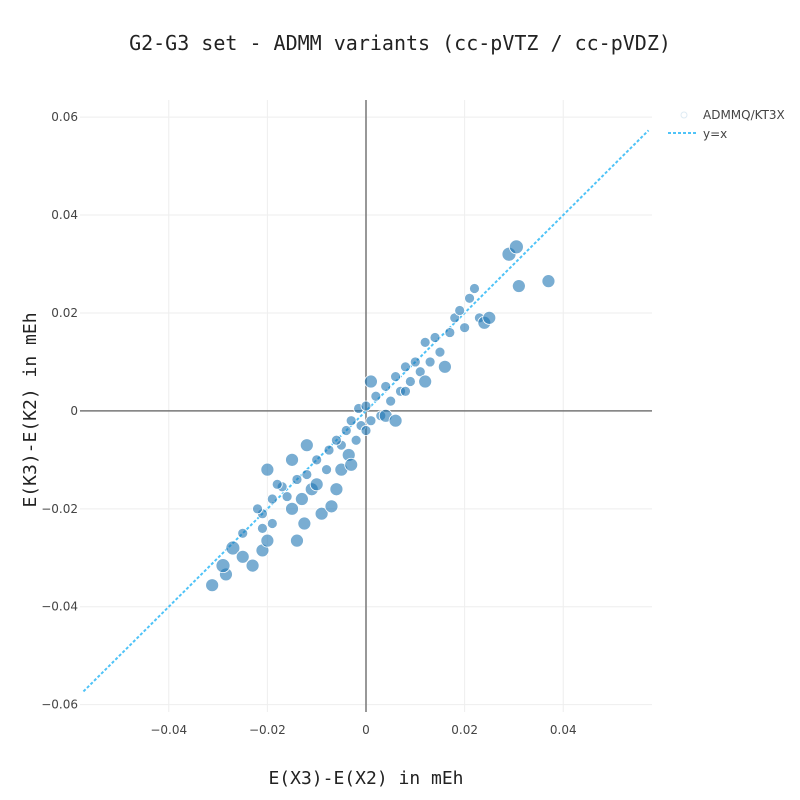  What do you see at coordinates (697, 134) in the screenshot?
I see `legend-item-yx: y=x` at bounding box center [697, 134].